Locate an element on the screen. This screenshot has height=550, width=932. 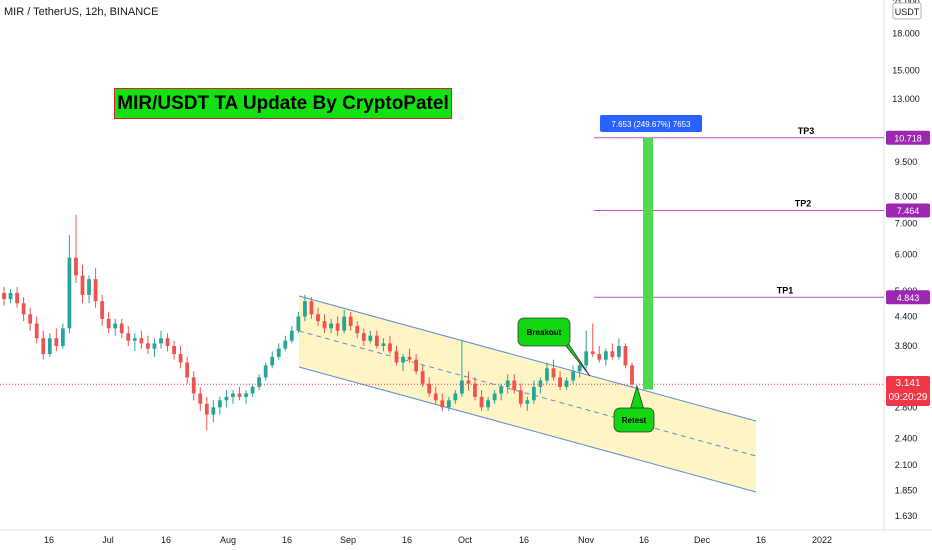
current-price-value: 3.141 is located at coordinates (908, 383).